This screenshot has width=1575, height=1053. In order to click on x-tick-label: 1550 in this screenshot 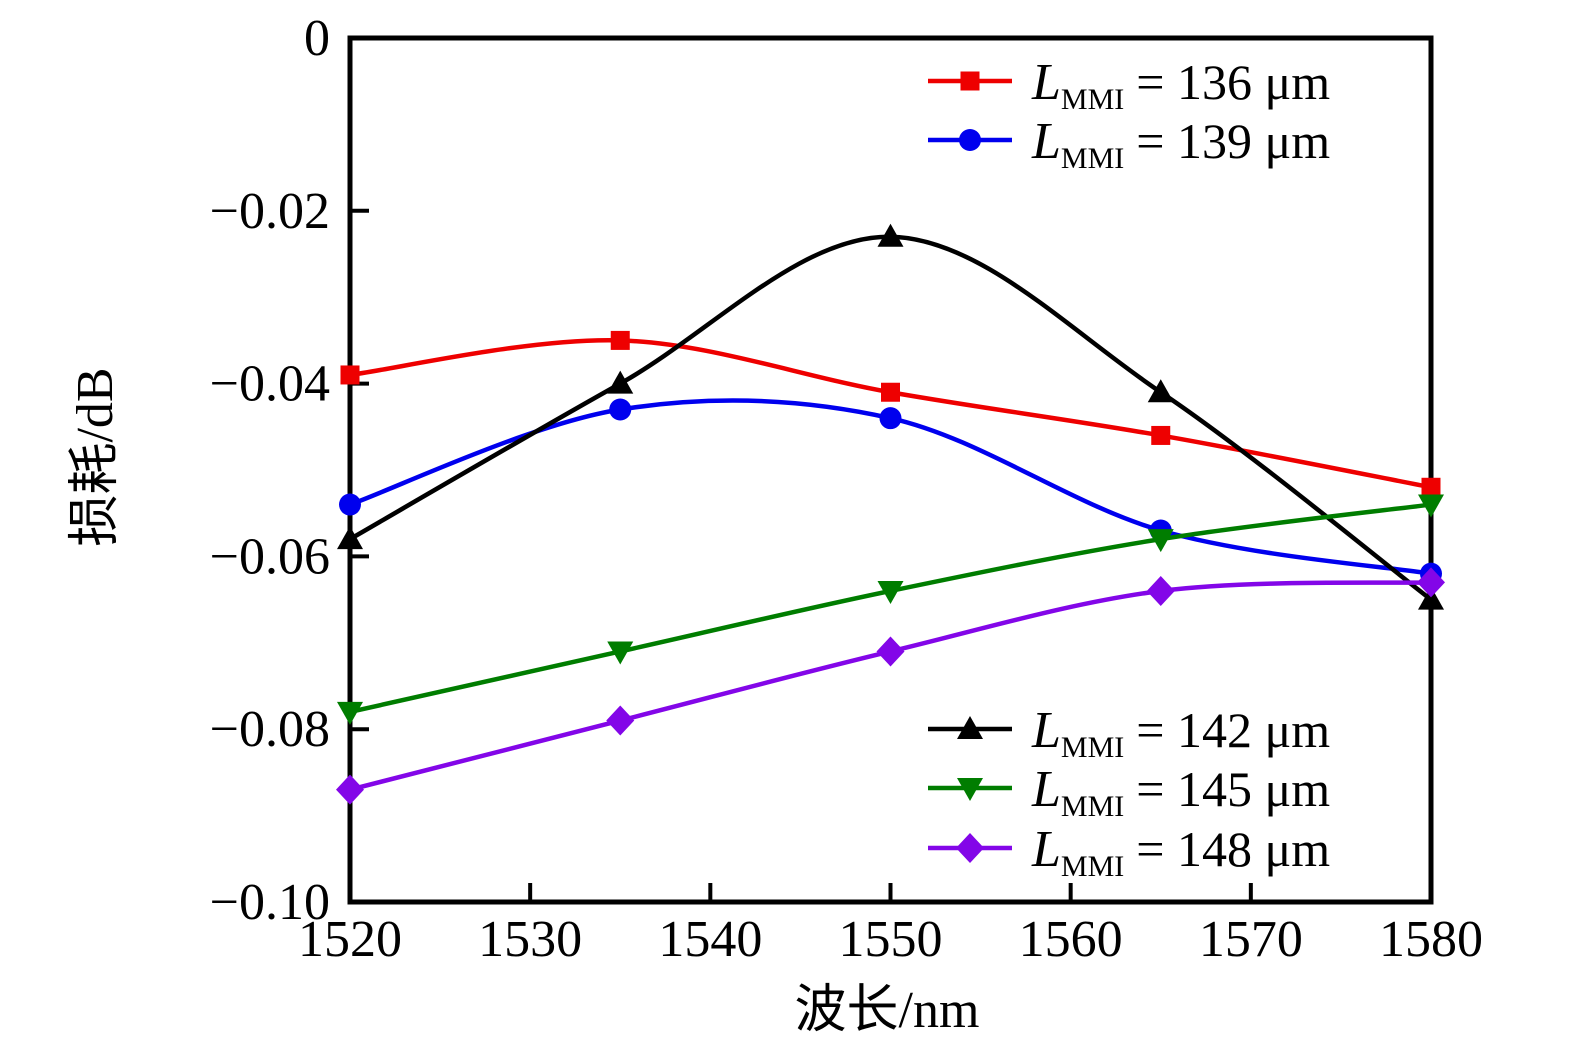, I will do `click(891, 939)`.